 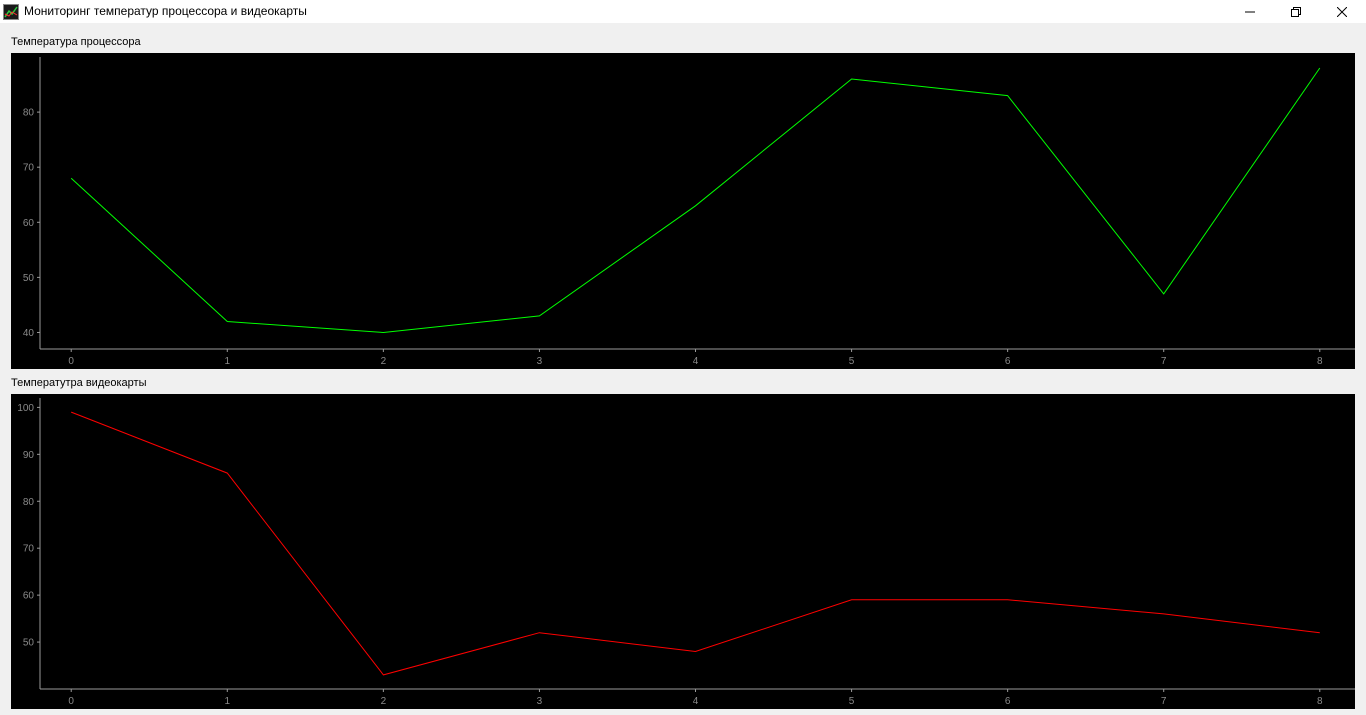 I want to click on gpu-y-tick-label: 50, so click(x=29, y=643).